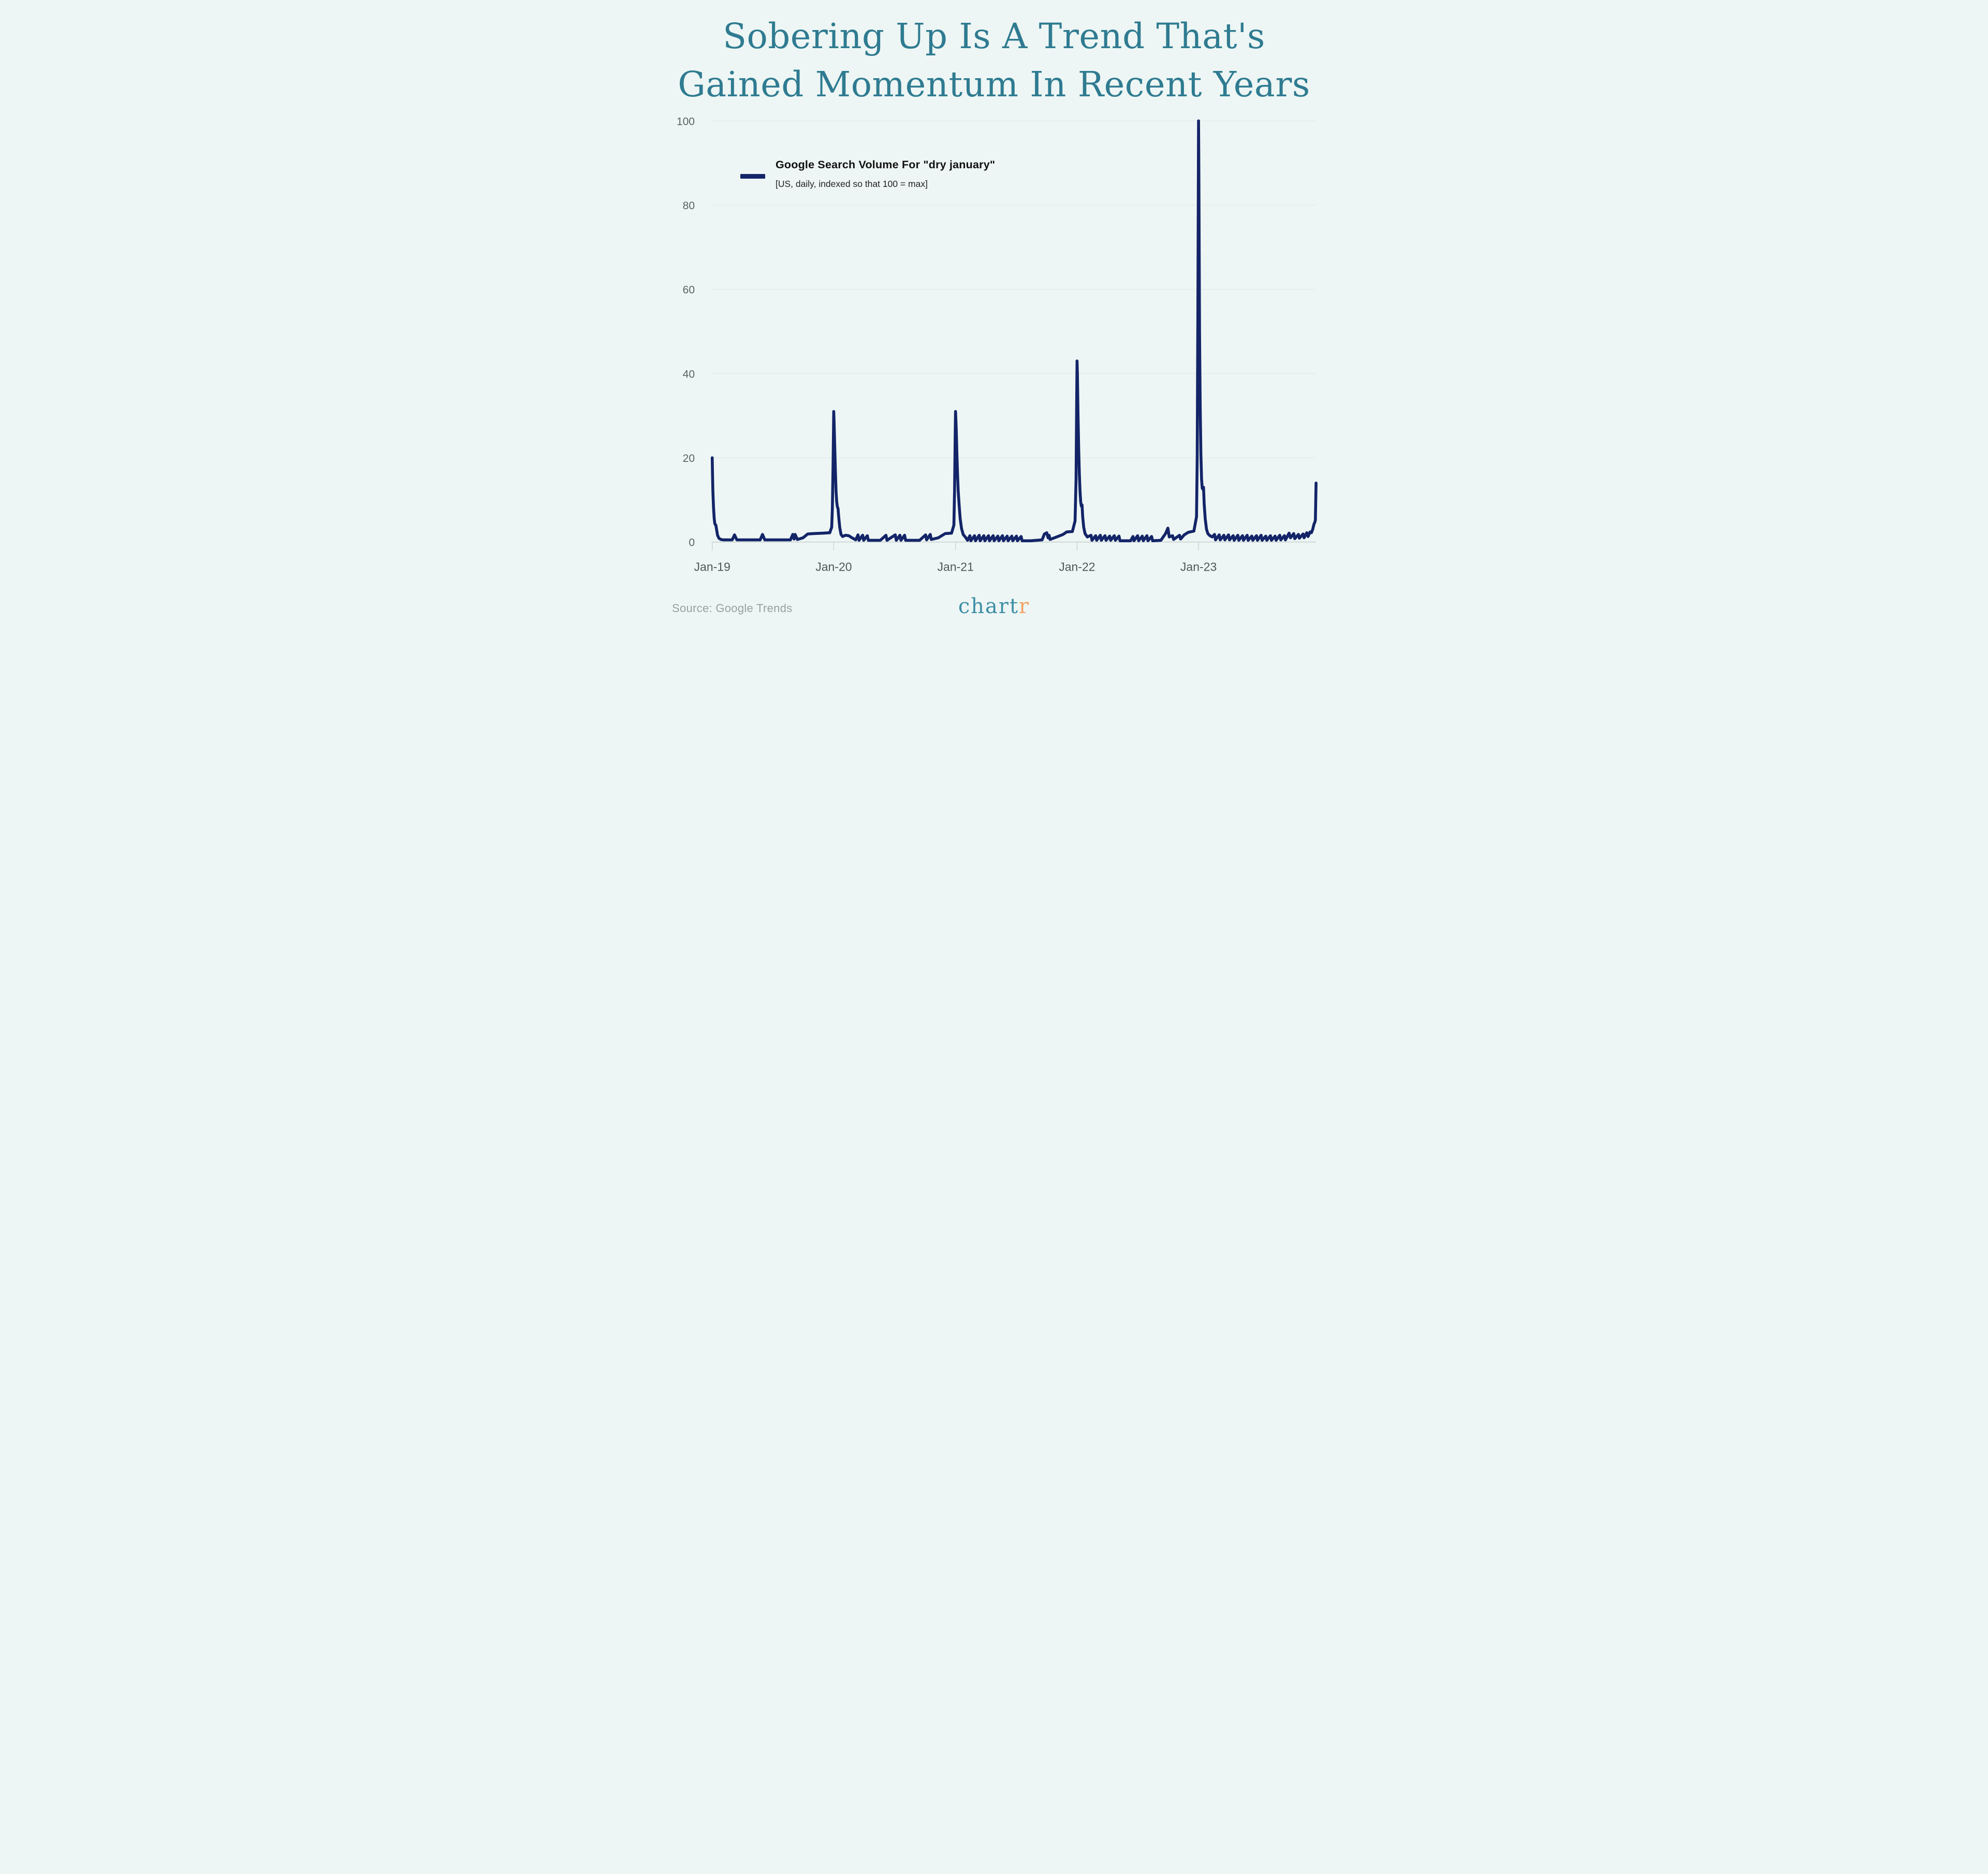  Describe the element at coordinates (752, 176) in the screenshot. I see `legend-swatch` at that location.